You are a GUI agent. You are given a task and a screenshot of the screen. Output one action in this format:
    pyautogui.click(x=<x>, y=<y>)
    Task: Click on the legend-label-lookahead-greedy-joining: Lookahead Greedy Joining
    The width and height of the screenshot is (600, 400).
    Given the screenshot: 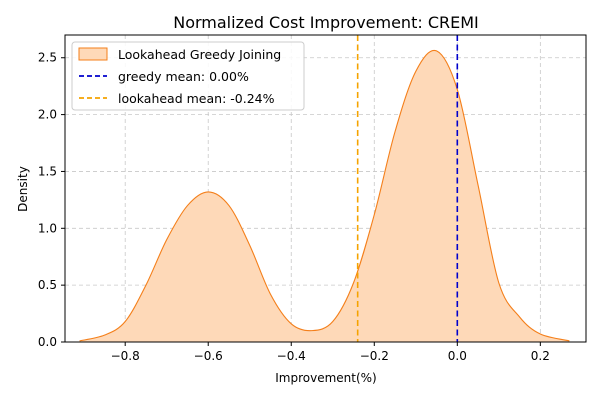 What is the action you would take?
    pyautogui.click(x=199, y=54)
    